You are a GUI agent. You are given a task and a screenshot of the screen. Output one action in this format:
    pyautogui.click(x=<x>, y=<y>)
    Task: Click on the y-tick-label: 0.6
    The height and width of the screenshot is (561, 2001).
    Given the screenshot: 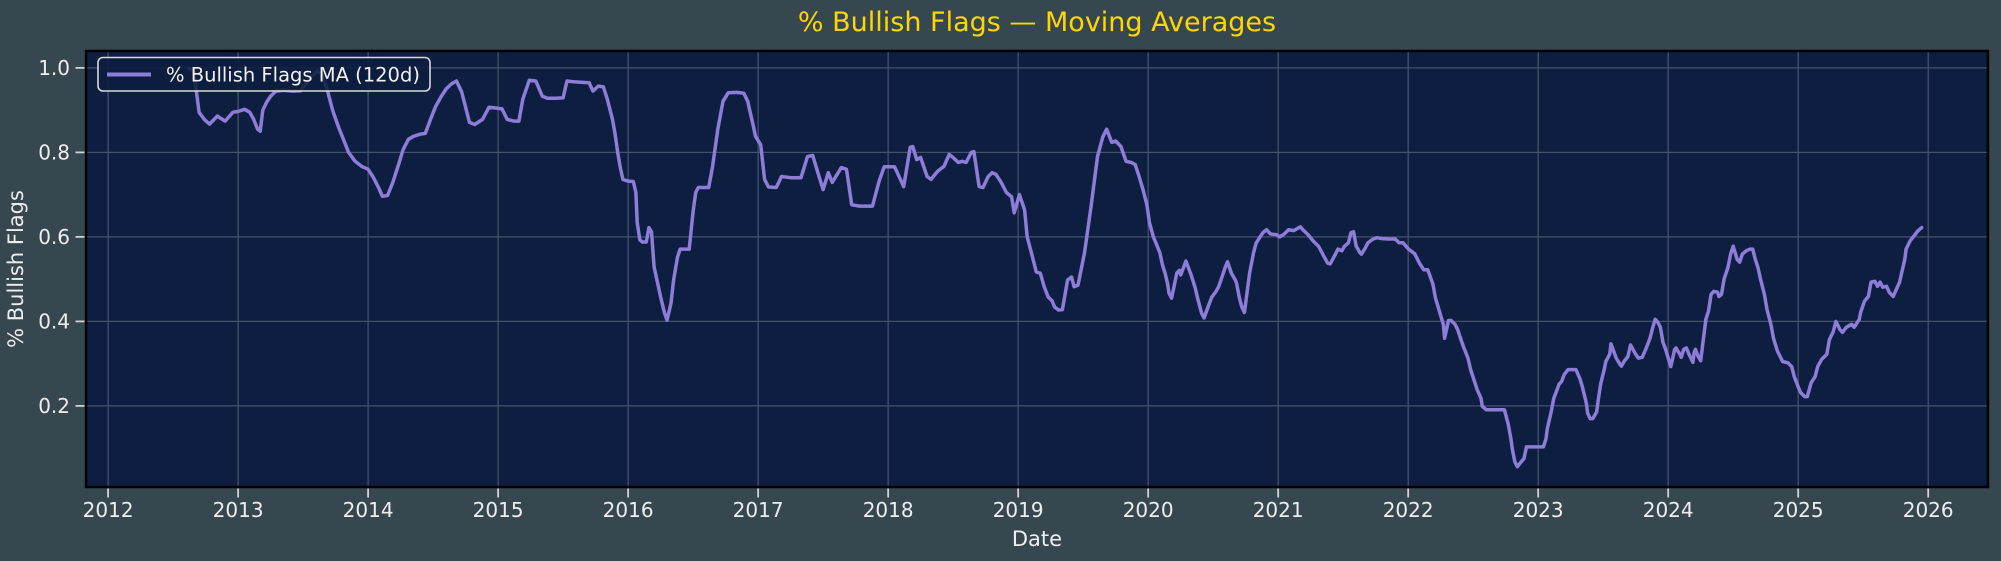 What is the action you would take?
    pyautogui.click(x=54, y=237)
    